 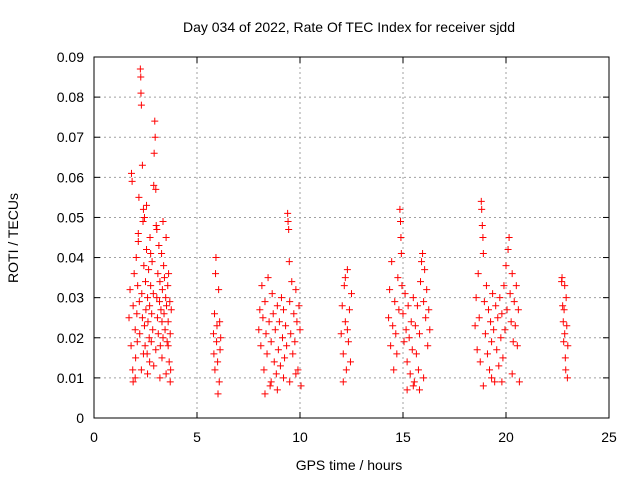 What do you see at coordinates (70, 97) in the screenshot?
I see `y-tick-label: 0.08` at bounding box center [70, 97].